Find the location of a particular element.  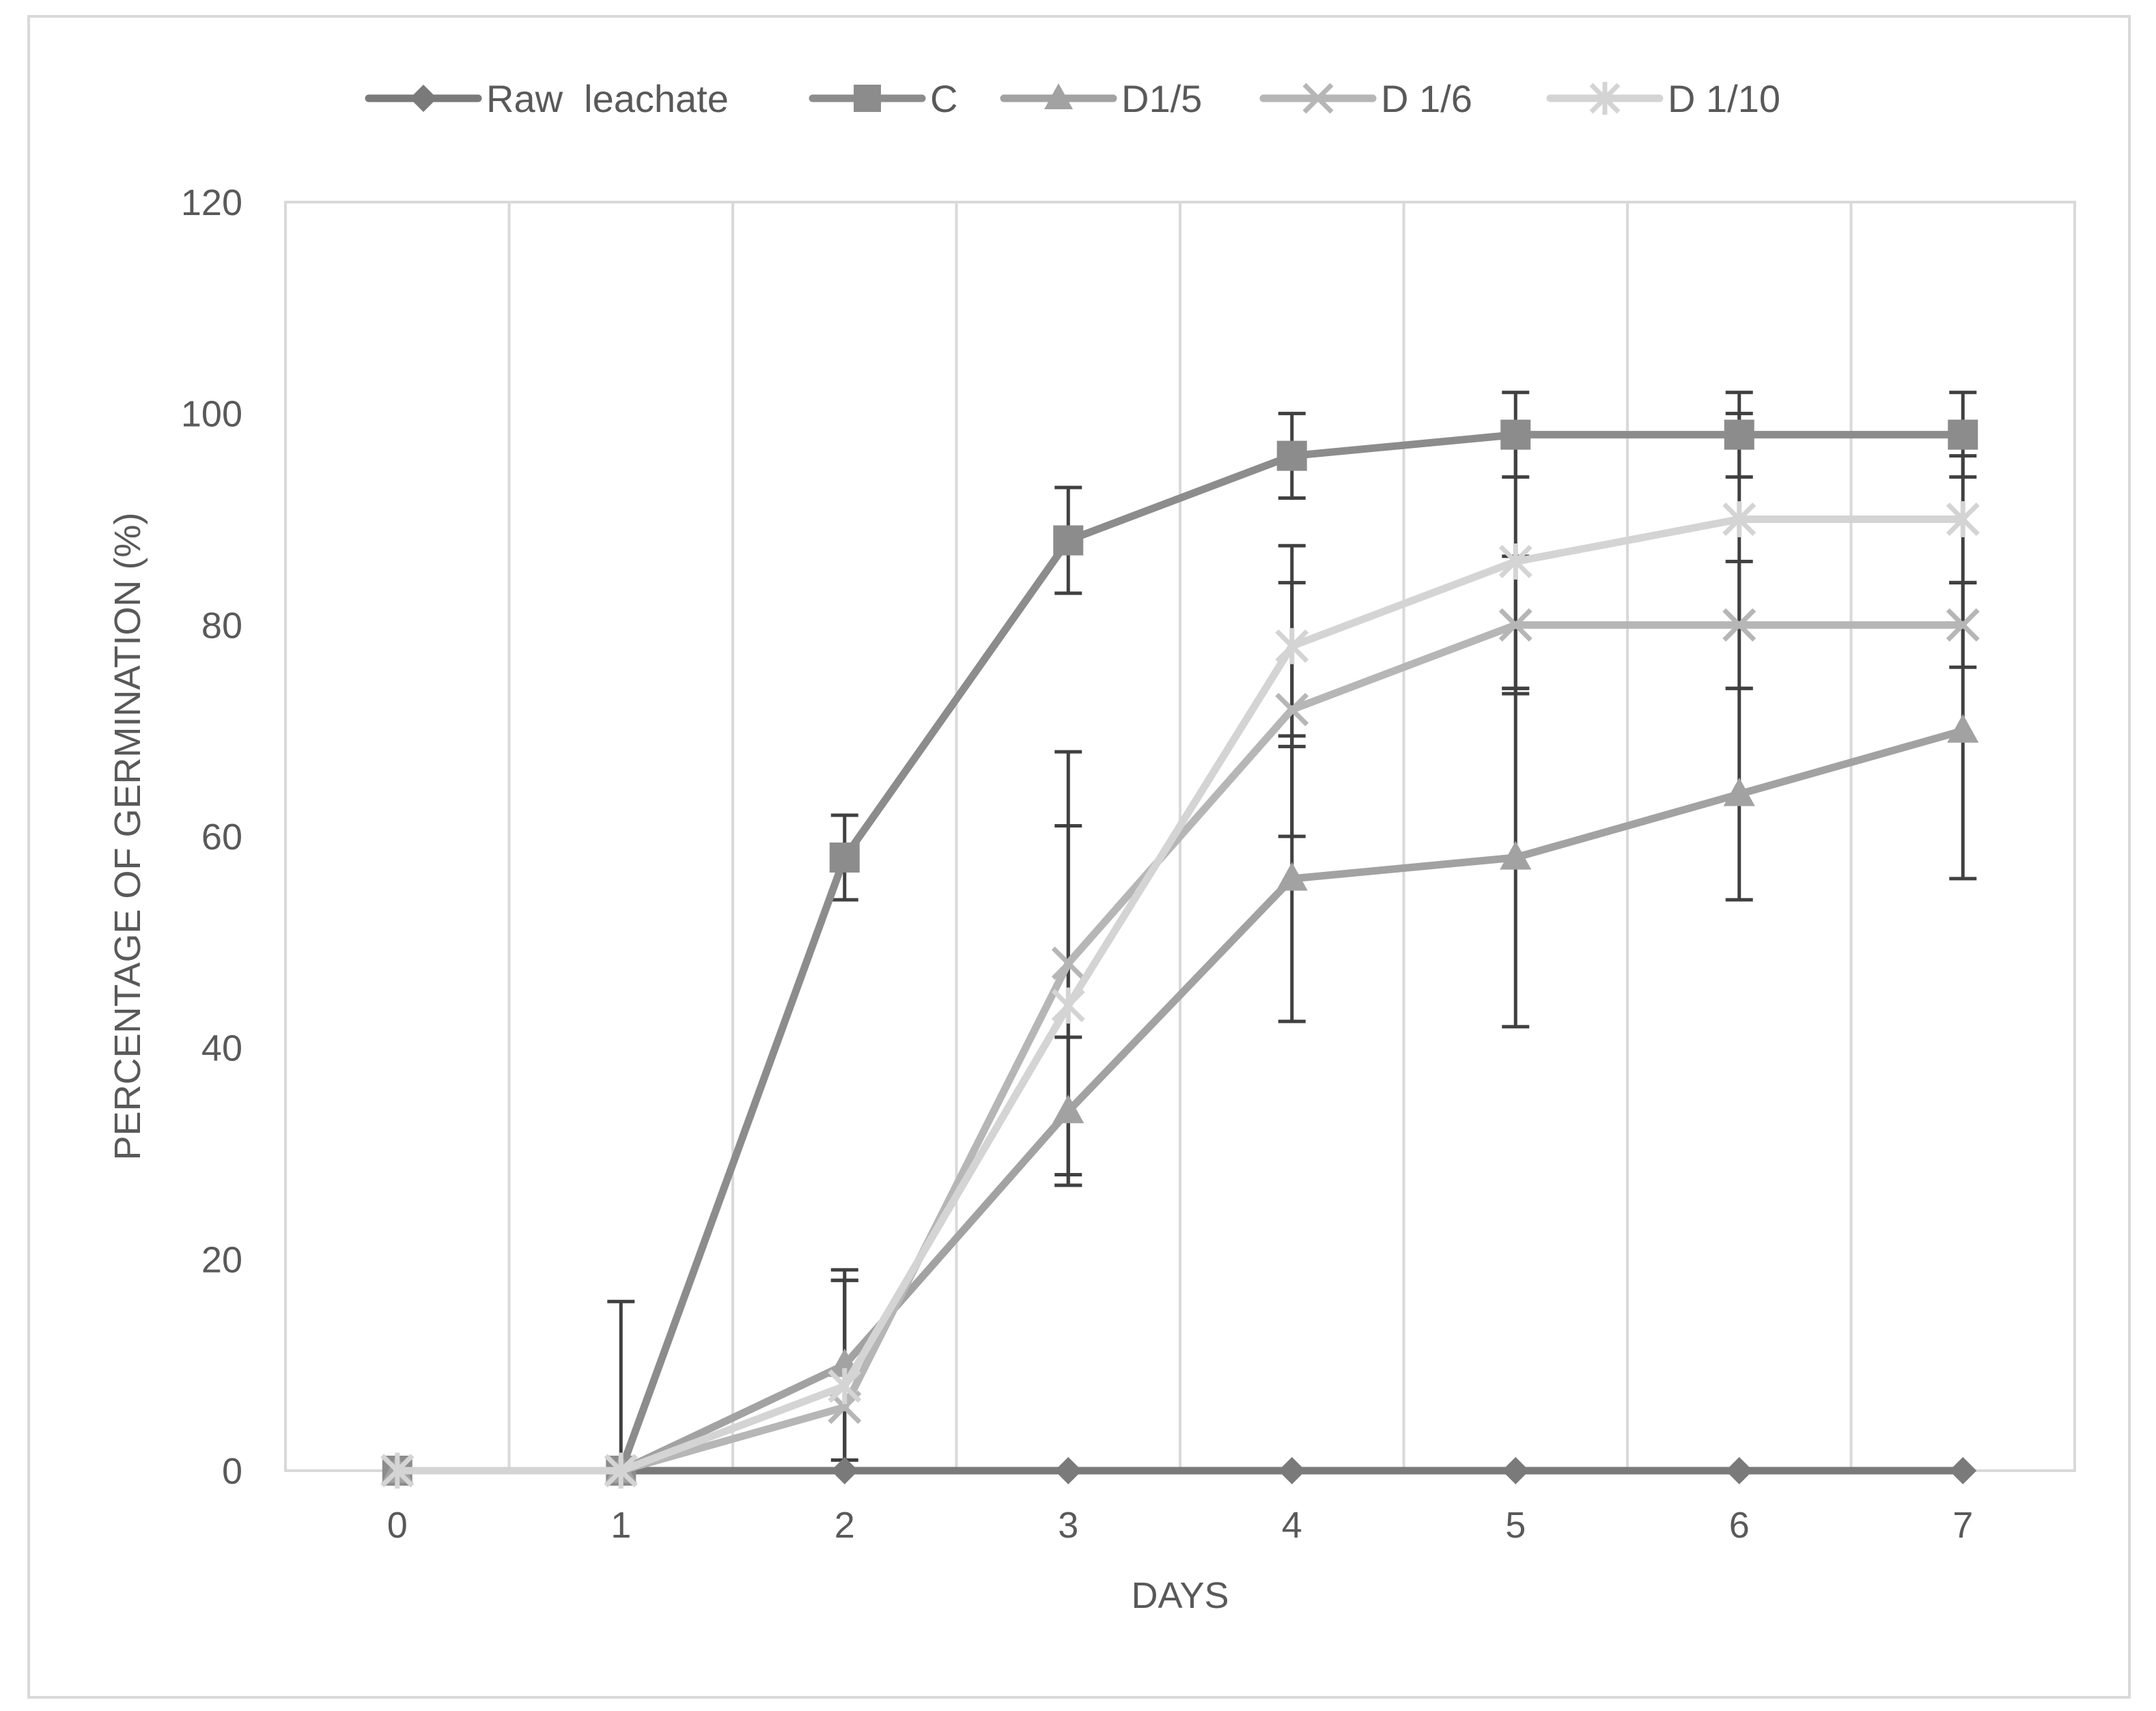

legend-label: D 1/10 is located at coordinates (1724, 98).